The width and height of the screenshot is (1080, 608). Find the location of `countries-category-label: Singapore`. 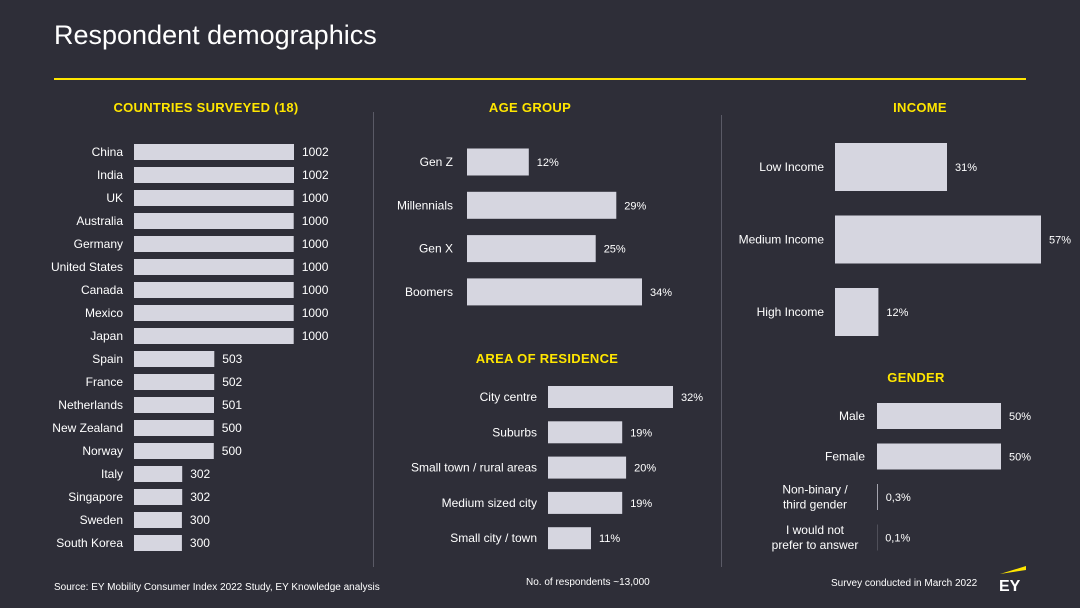

countries-category-label: Singapore is located at coordinates (95, 497).